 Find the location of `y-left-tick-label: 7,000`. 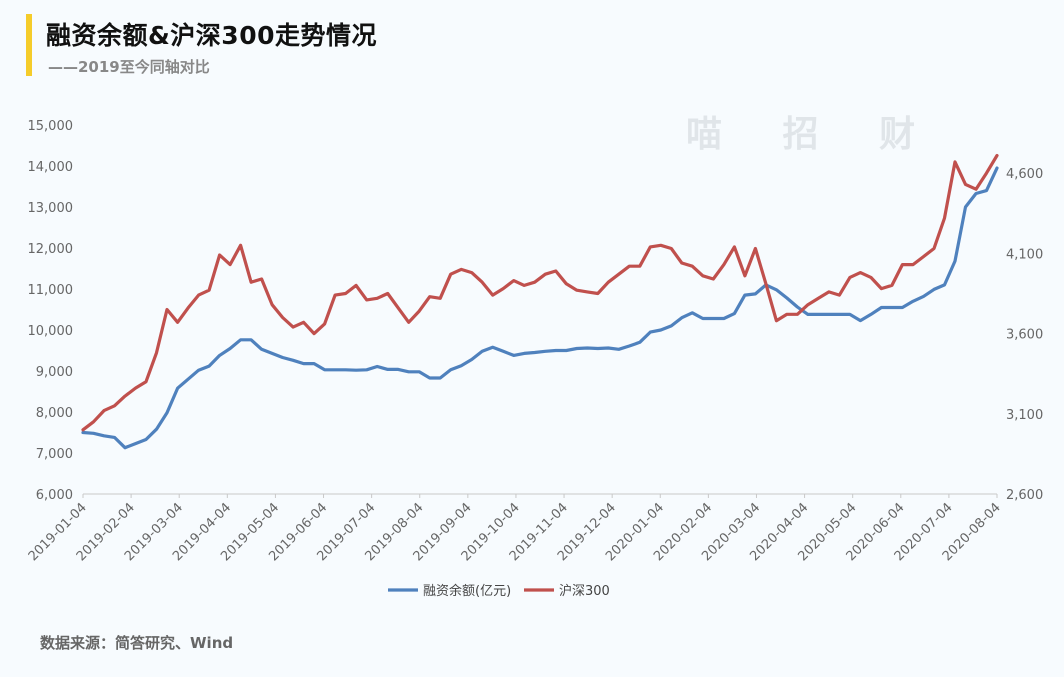

y-left-tick-label: 7,000 is located at coordinates (54, 454).